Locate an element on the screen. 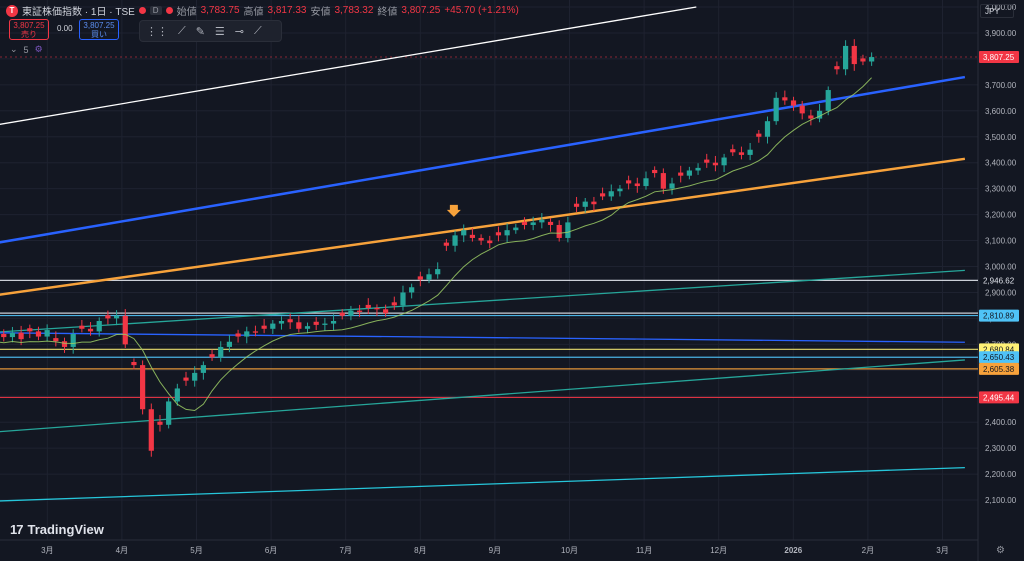 This screenshot has width=1024, height=561. indicator-toggle: ⌄ 5 ⚙ is located at coordinates (26, 49).